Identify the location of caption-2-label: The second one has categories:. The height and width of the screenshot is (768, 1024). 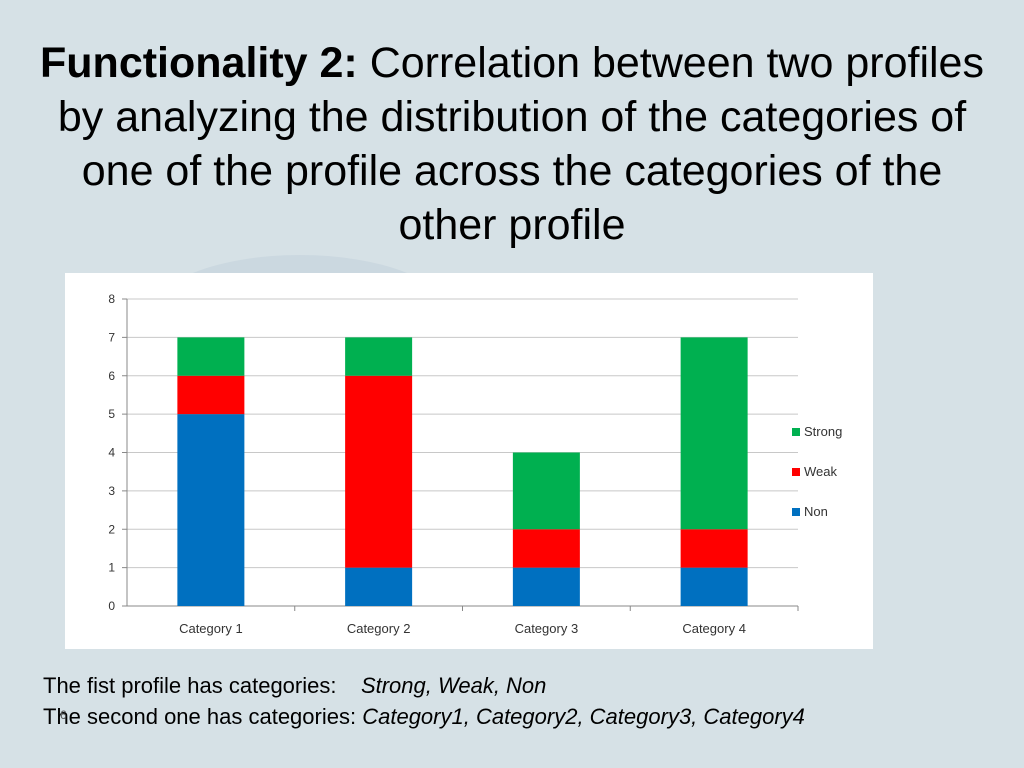
(200, 716).